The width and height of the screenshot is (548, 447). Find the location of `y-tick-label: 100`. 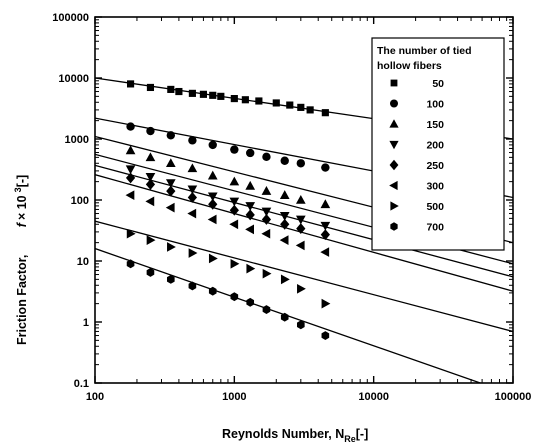

y-tick-label: 100 is located at coordinates (80, 201).